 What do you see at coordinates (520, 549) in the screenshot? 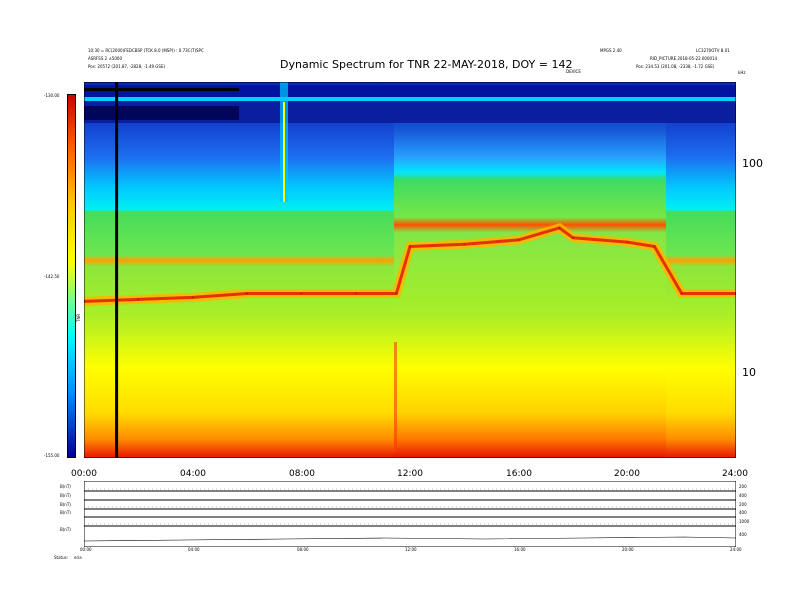
I see `lower-time-tick-4: 16:00` at bounding box center [520, 549].